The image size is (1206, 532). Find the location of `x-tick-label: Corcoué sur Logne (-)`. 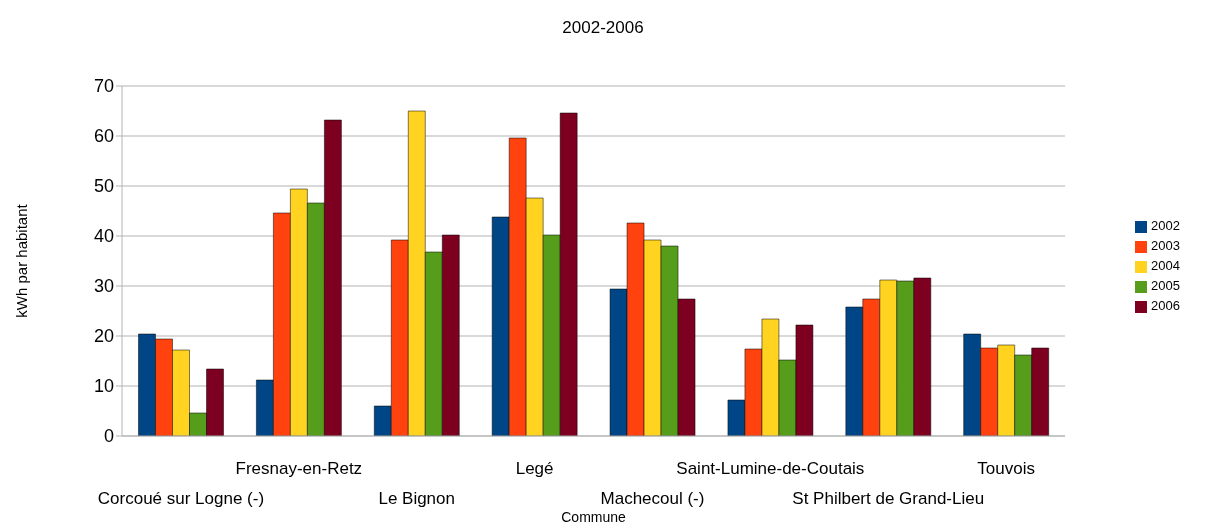

x-tick-label: Corcoué sur Logne (-) is located at coordinates (181, 498).